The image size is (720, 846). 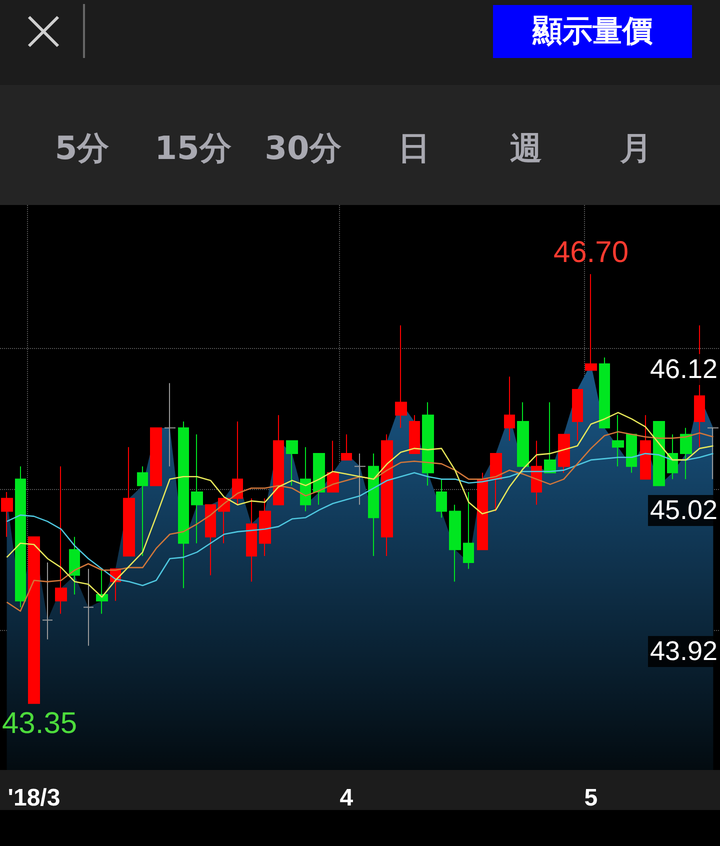 I want to click on x-tick-label: '18/3, so click(x=34, y=798).